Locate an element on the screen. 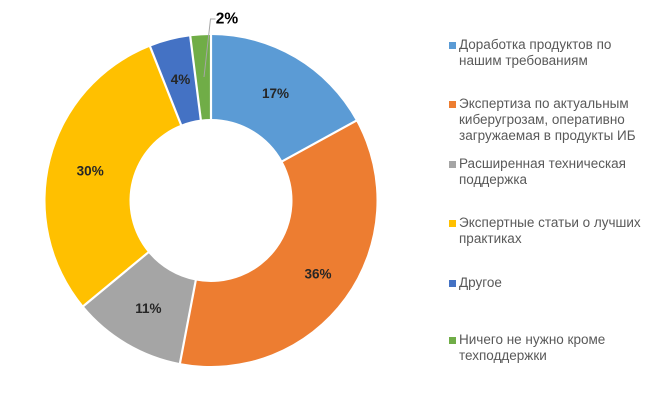 The image size is (650, 402). svg-text: 36% is located at coordinates (317, 273).